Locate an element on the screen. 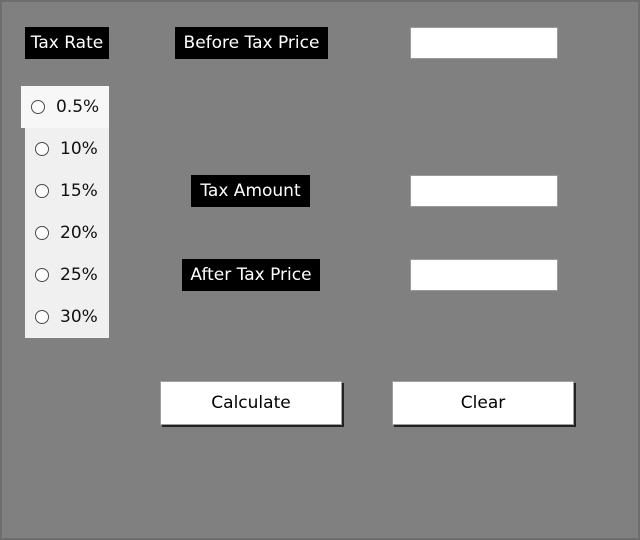 This screenshot has width=640, height=540. tax-rate-option-label: 30% is located at coordinates (79, 317).